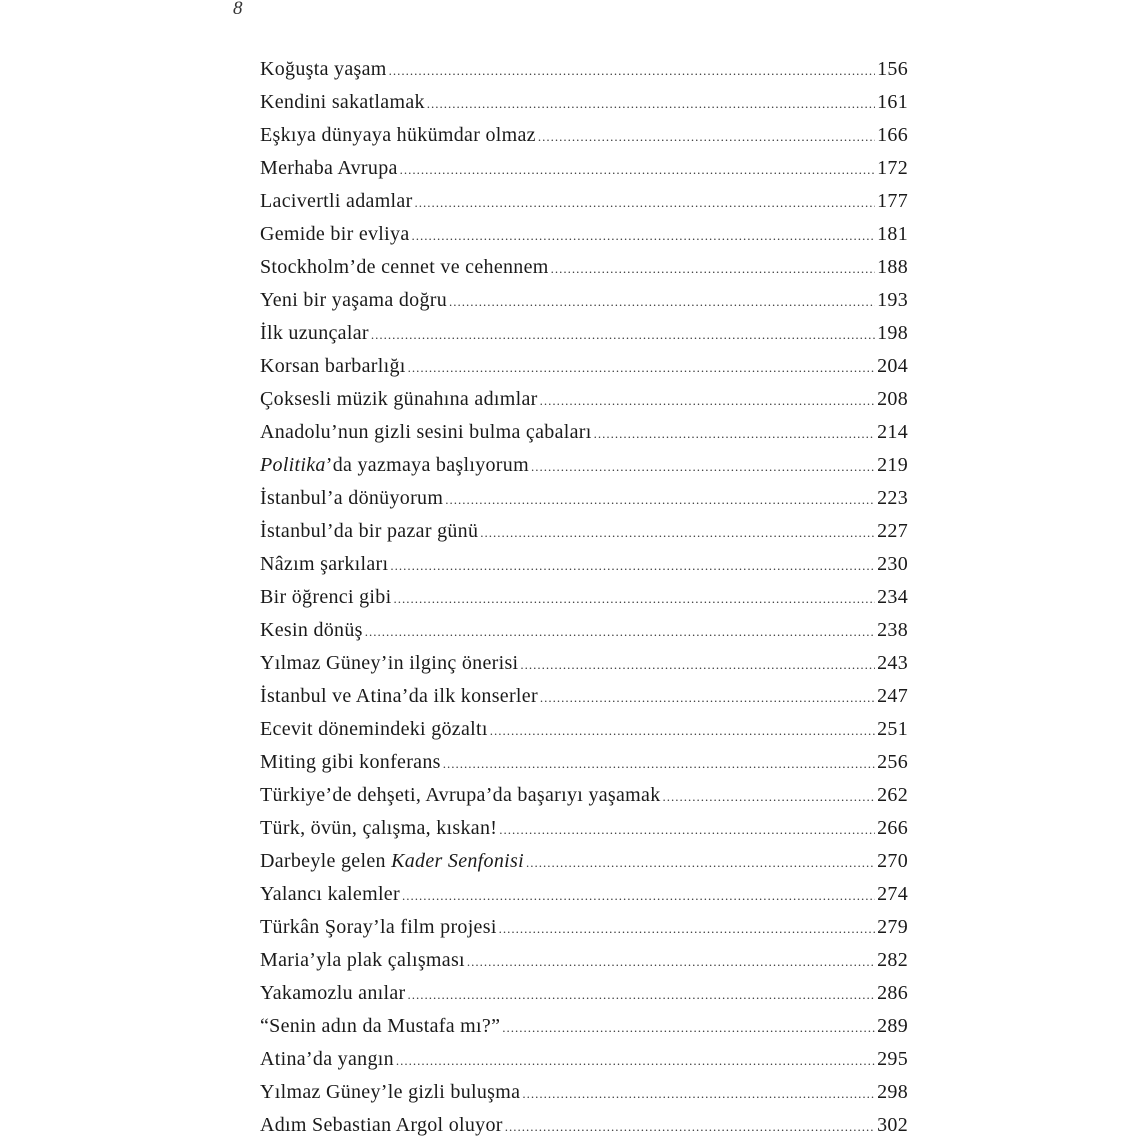  I want to click on toc-entry: İstanbul’a dönüyorum 223, so click(584, 503).